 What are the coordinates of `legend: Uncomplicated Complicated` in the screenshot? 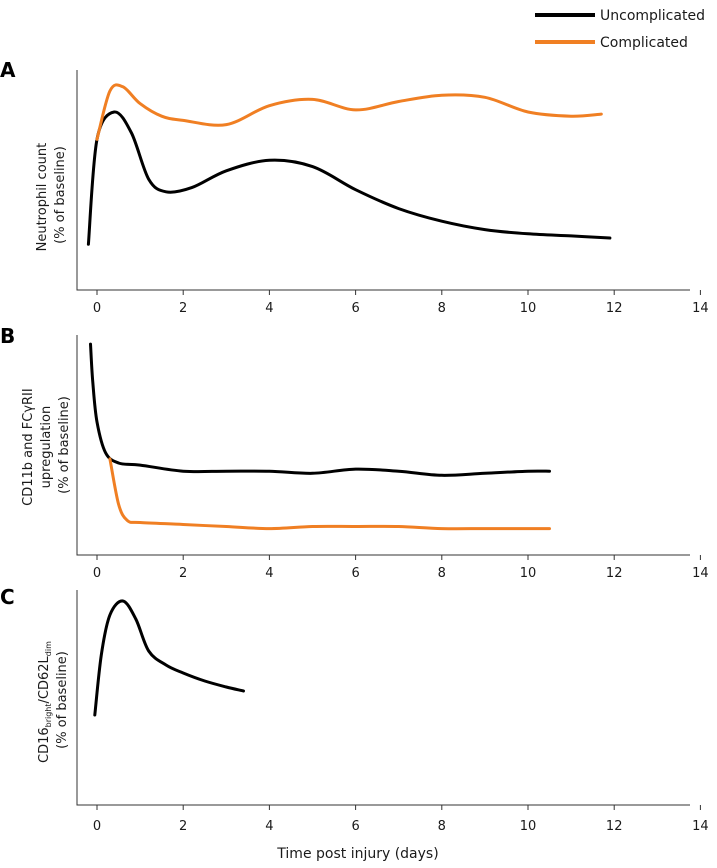 It's located at (620, 29).